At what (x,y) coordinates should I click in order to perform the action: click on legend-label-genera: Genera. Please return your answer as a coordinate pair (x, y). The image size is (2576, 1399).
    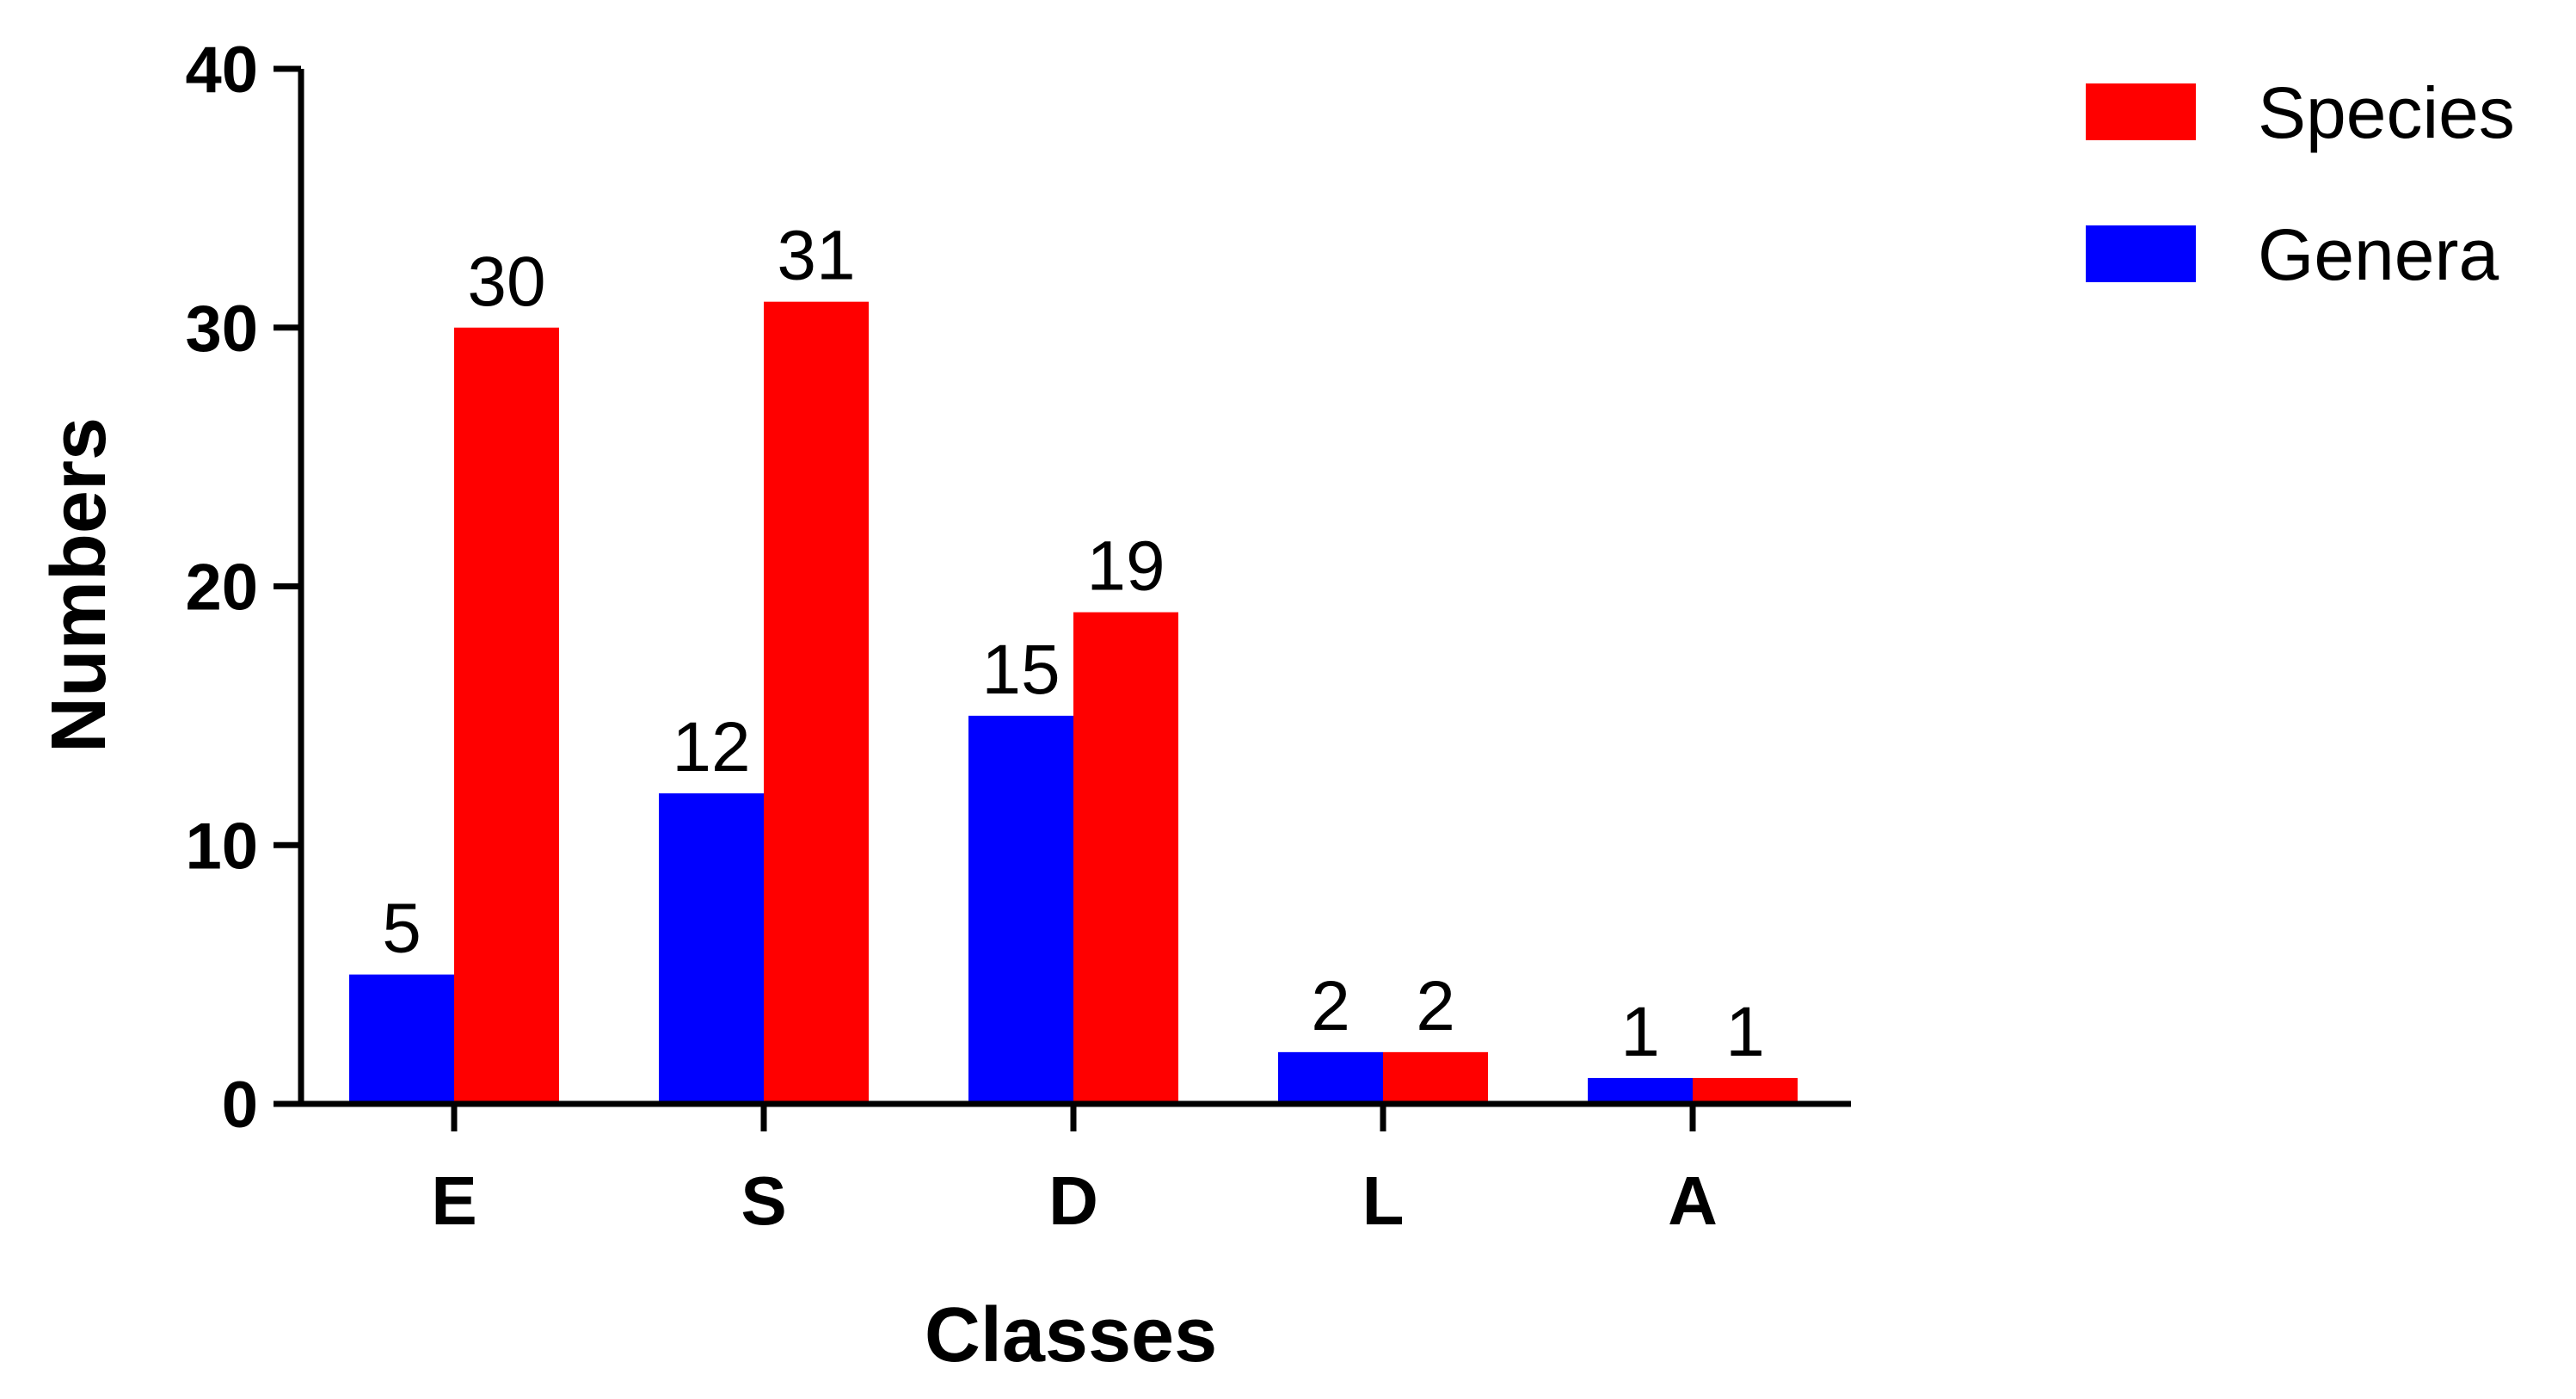
    Looking at the image, I should click on (2378, 255).